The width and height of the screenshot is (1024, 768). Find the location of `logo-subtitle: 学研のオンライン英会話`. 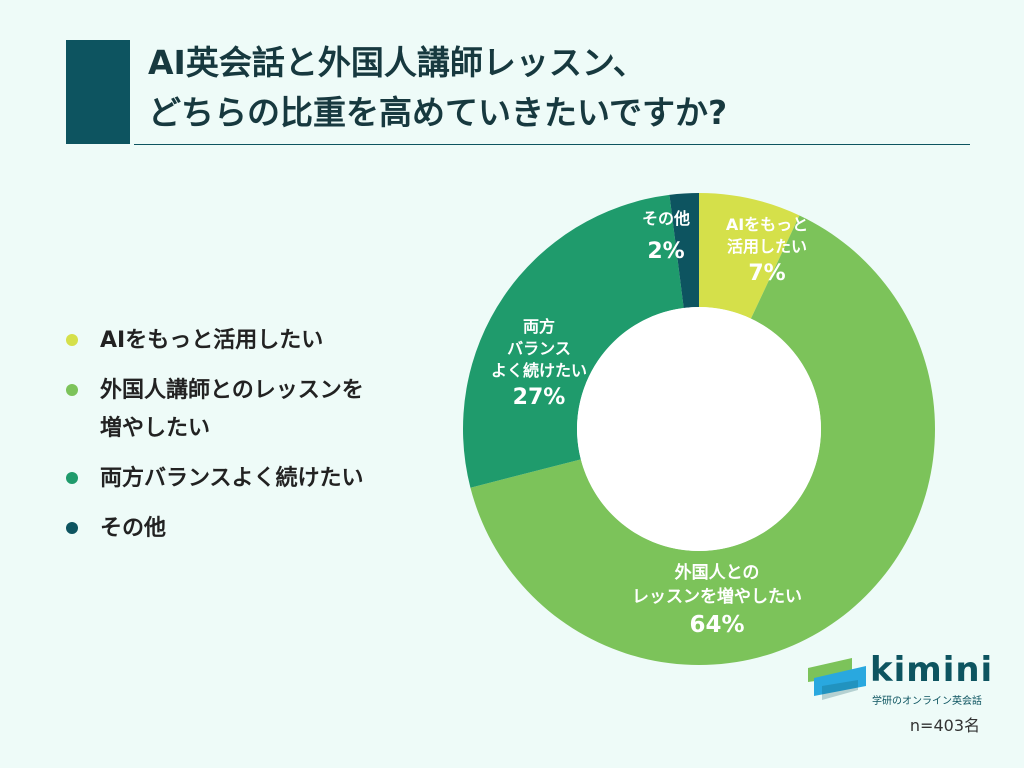

logo-subtitle: 学研のオンライン英会話 is located at coordinates (927, 701).